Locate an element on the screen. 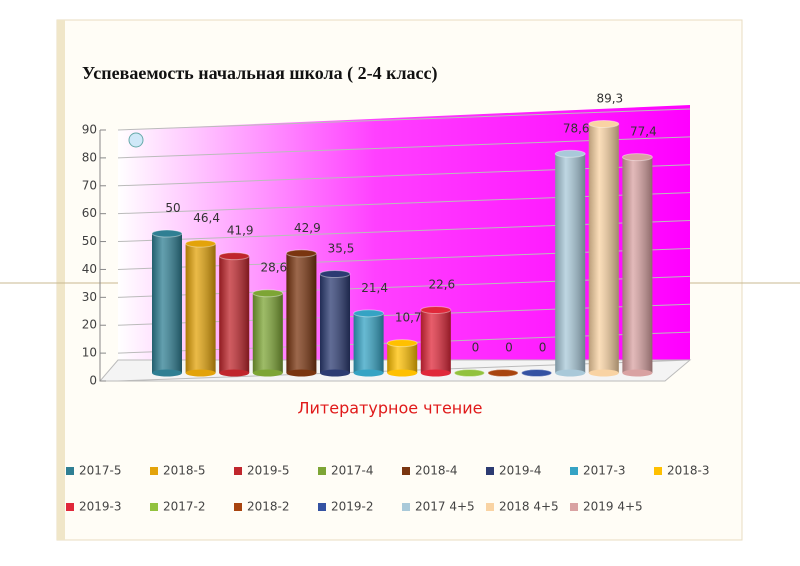  value-label: 42,9 is located at coordinates (307, 228).